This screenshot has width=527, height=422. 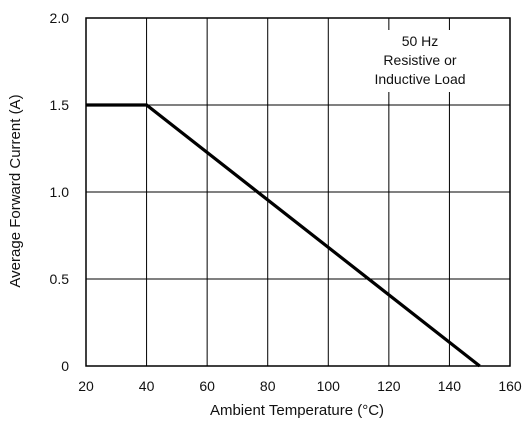 What do you see at coordinates (15, 190) in the screenshot?
I see `y-axis-title: Average Forward Current (A)` at bounding box center [15, 190].